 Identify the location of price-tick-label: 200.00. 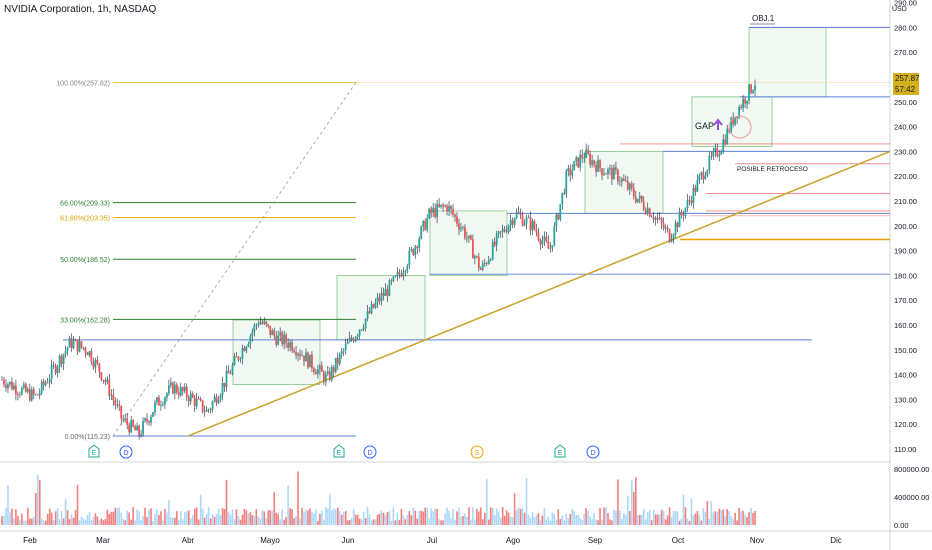
(905, 226).